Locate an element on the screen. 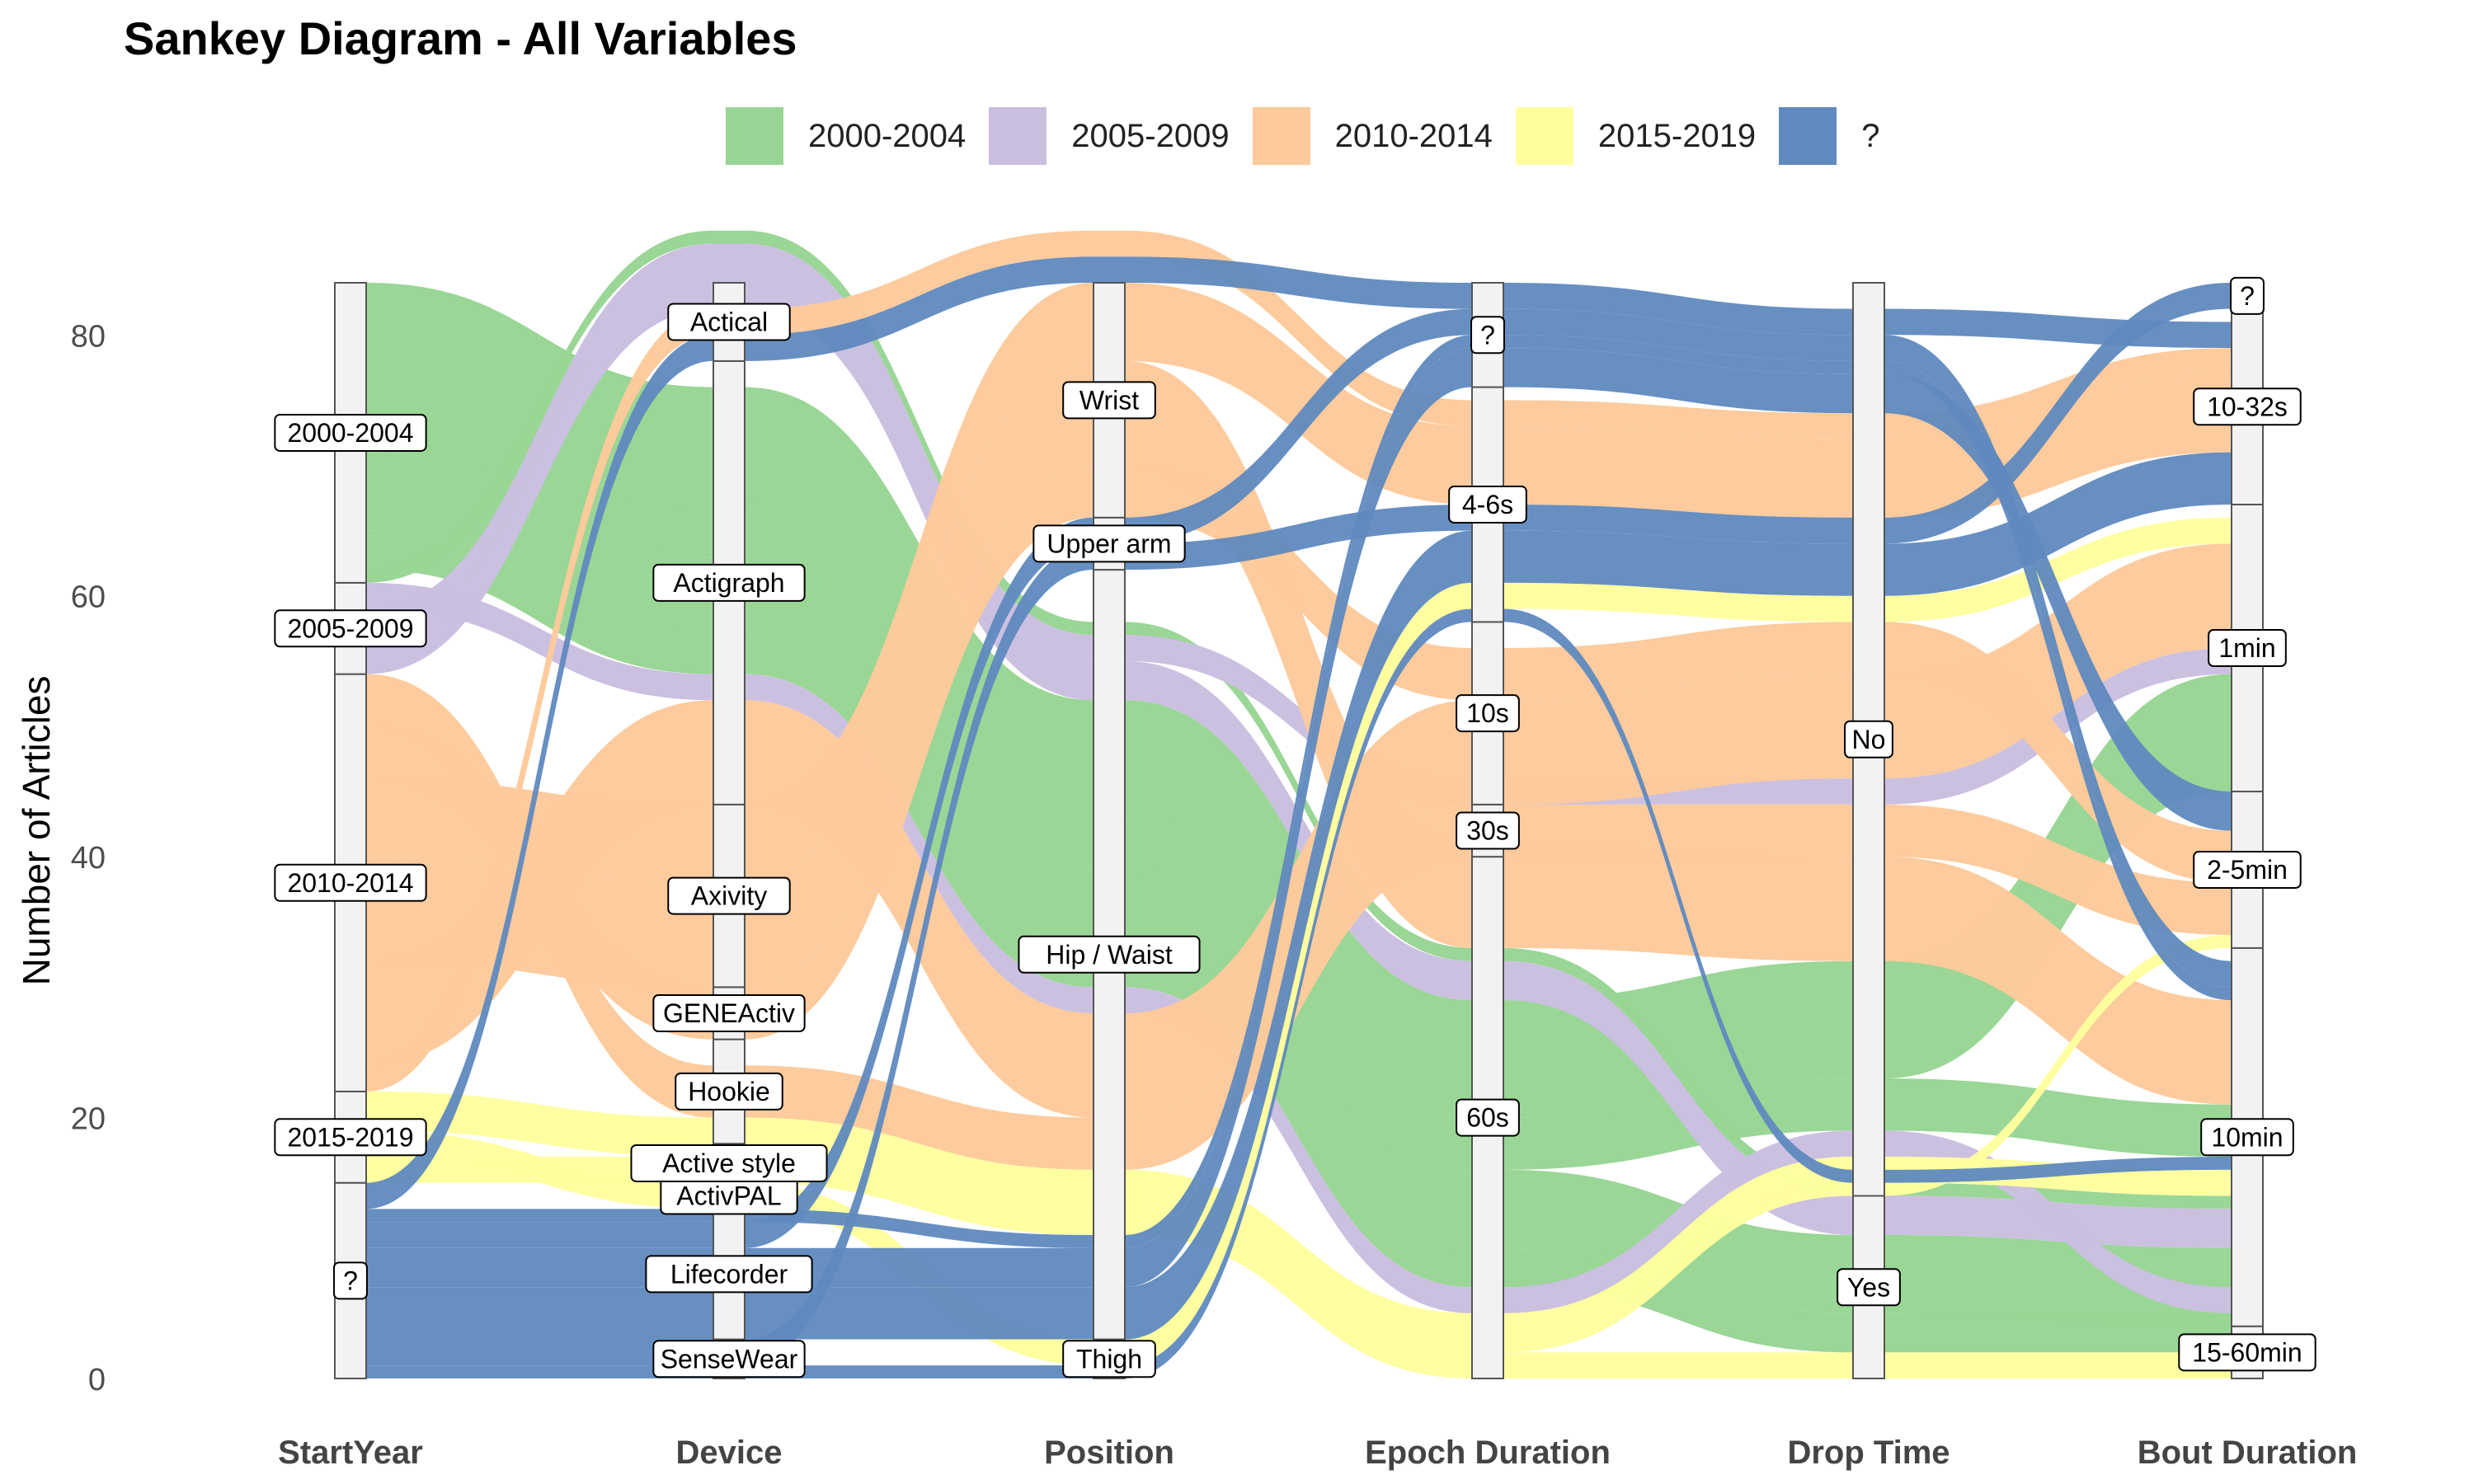 The width and height of the screenshot is (2474, 1484). flow-ribbon is located at coordinates (1299, 1215).